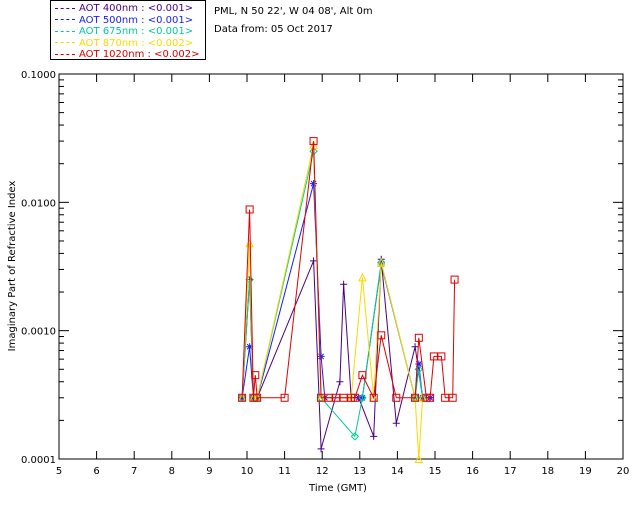 The width and height of the screenshot is (640, 512). I want to click on y-tick-label: 0.0010, so click(38, 332).